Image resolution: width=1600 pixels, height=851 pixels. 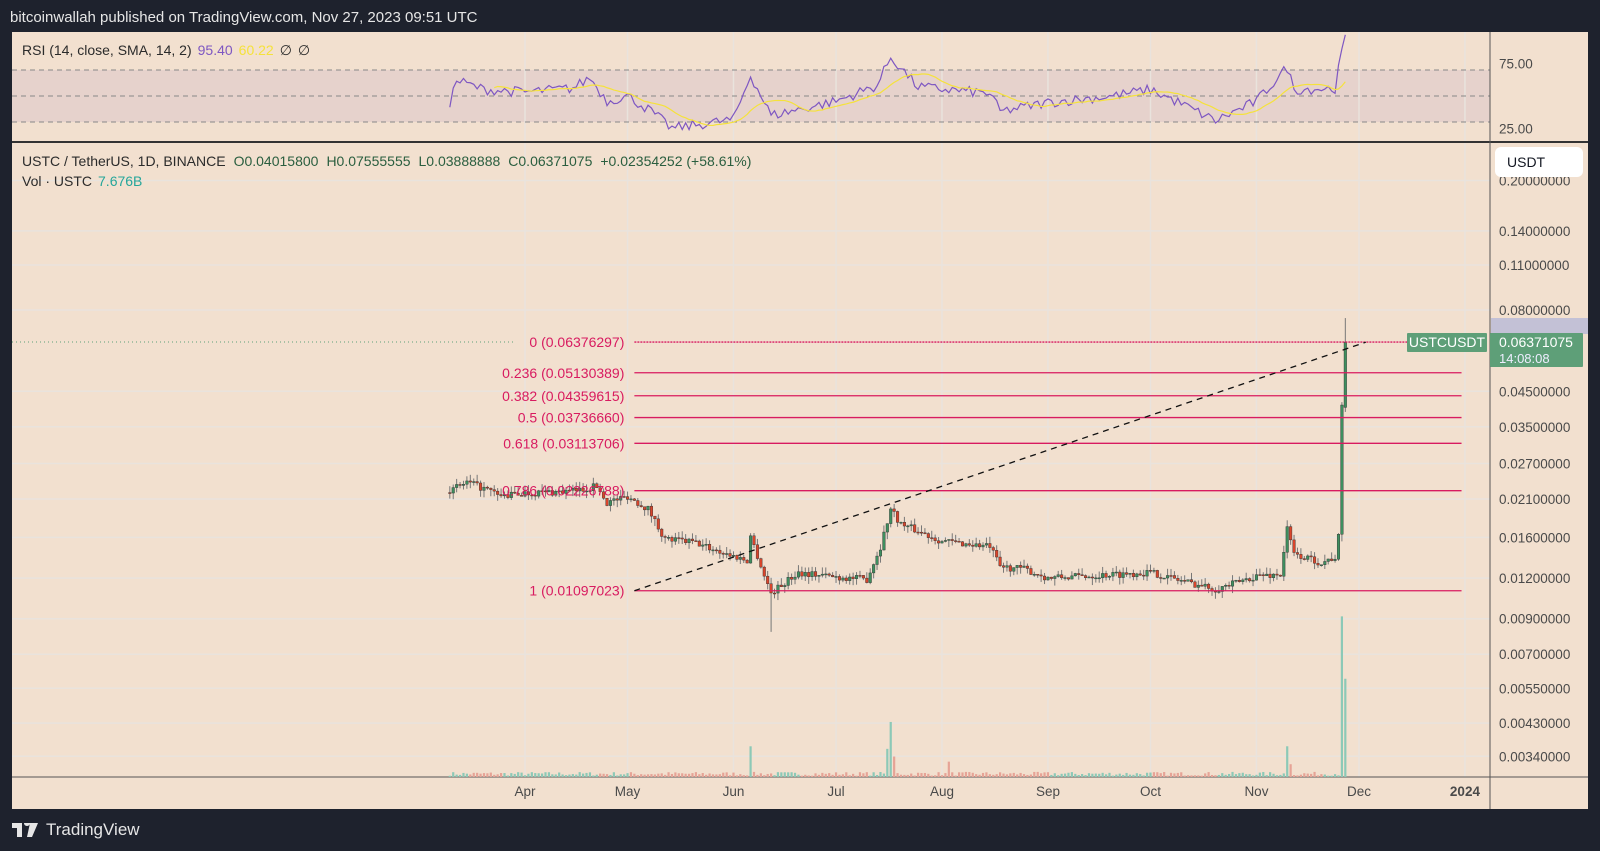 I want to click on tradingview-logo: TradingView, so click(x=76, y=830).